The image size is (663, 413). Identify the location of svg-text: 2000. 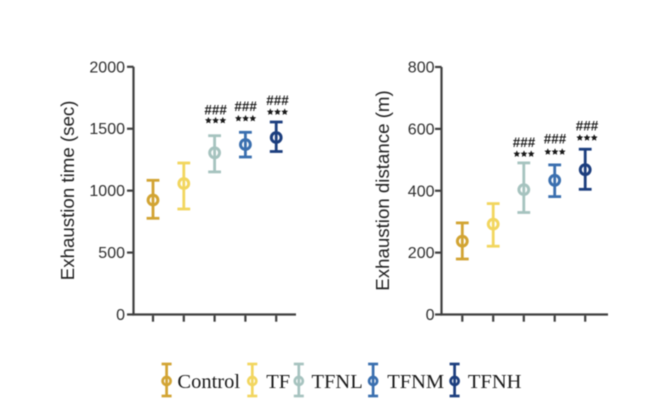
(107, 67).